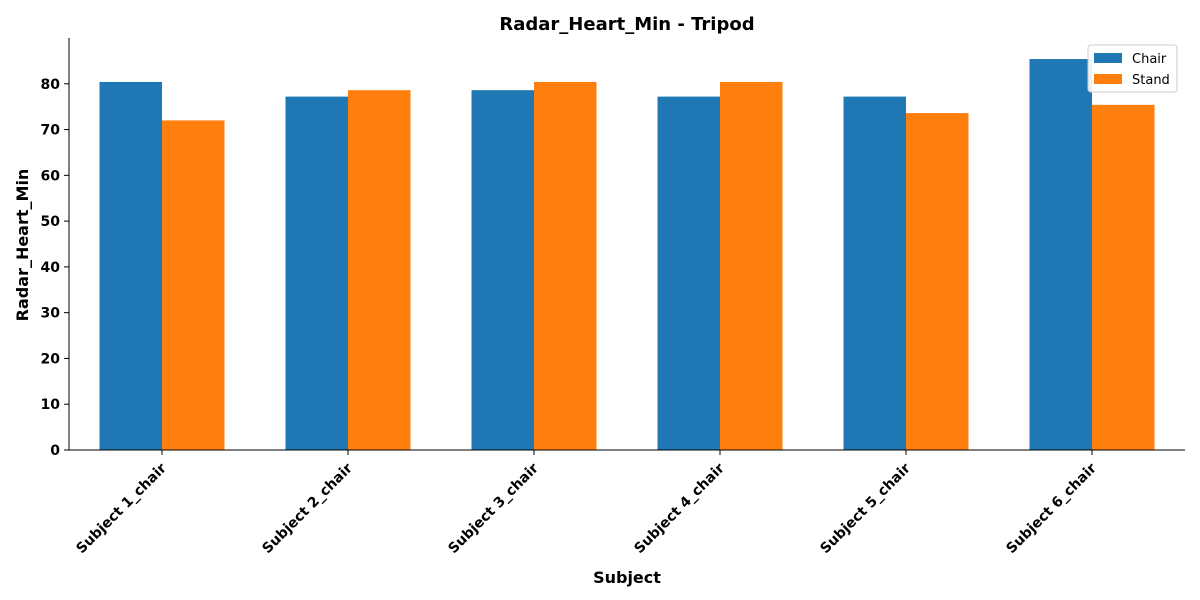 This screenshot has height=600, width=1200. What do you see at coordinates (493, 508) in the screenshot?
I see `x-tick-label: Subject 3_chair` at bounding box center [493, 508].